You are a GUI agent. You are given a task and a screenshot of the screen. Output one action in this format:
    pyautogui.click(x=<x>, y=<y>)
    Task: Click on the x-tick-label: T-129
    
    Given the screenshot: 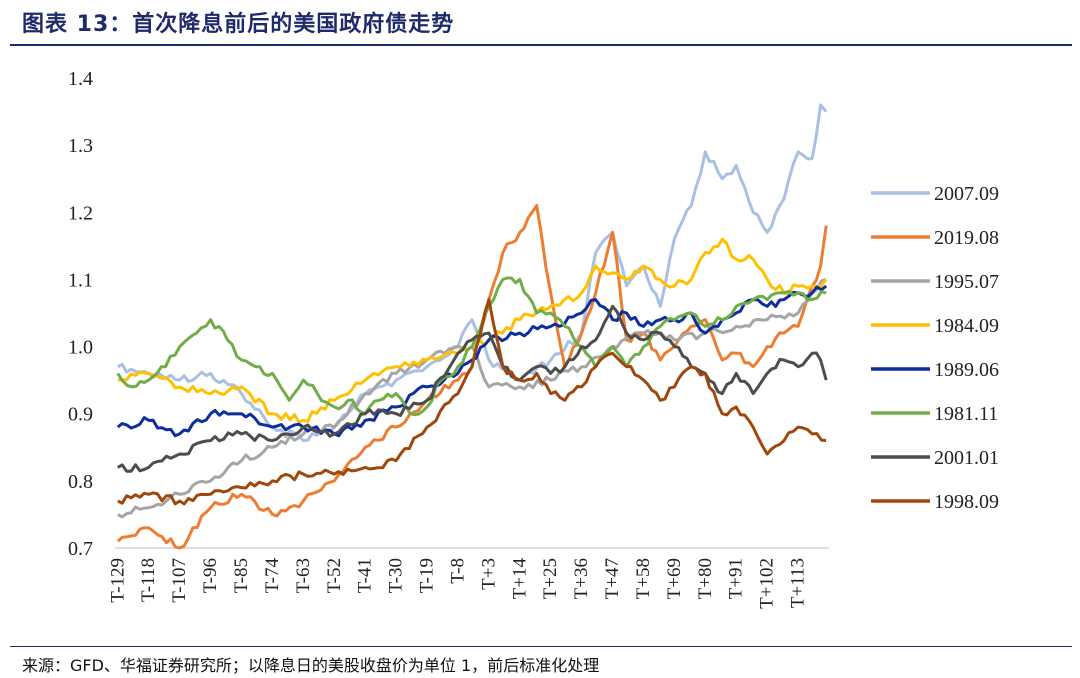 What is the action you would take?
    pyautogui.click(x=117, y=580)
    